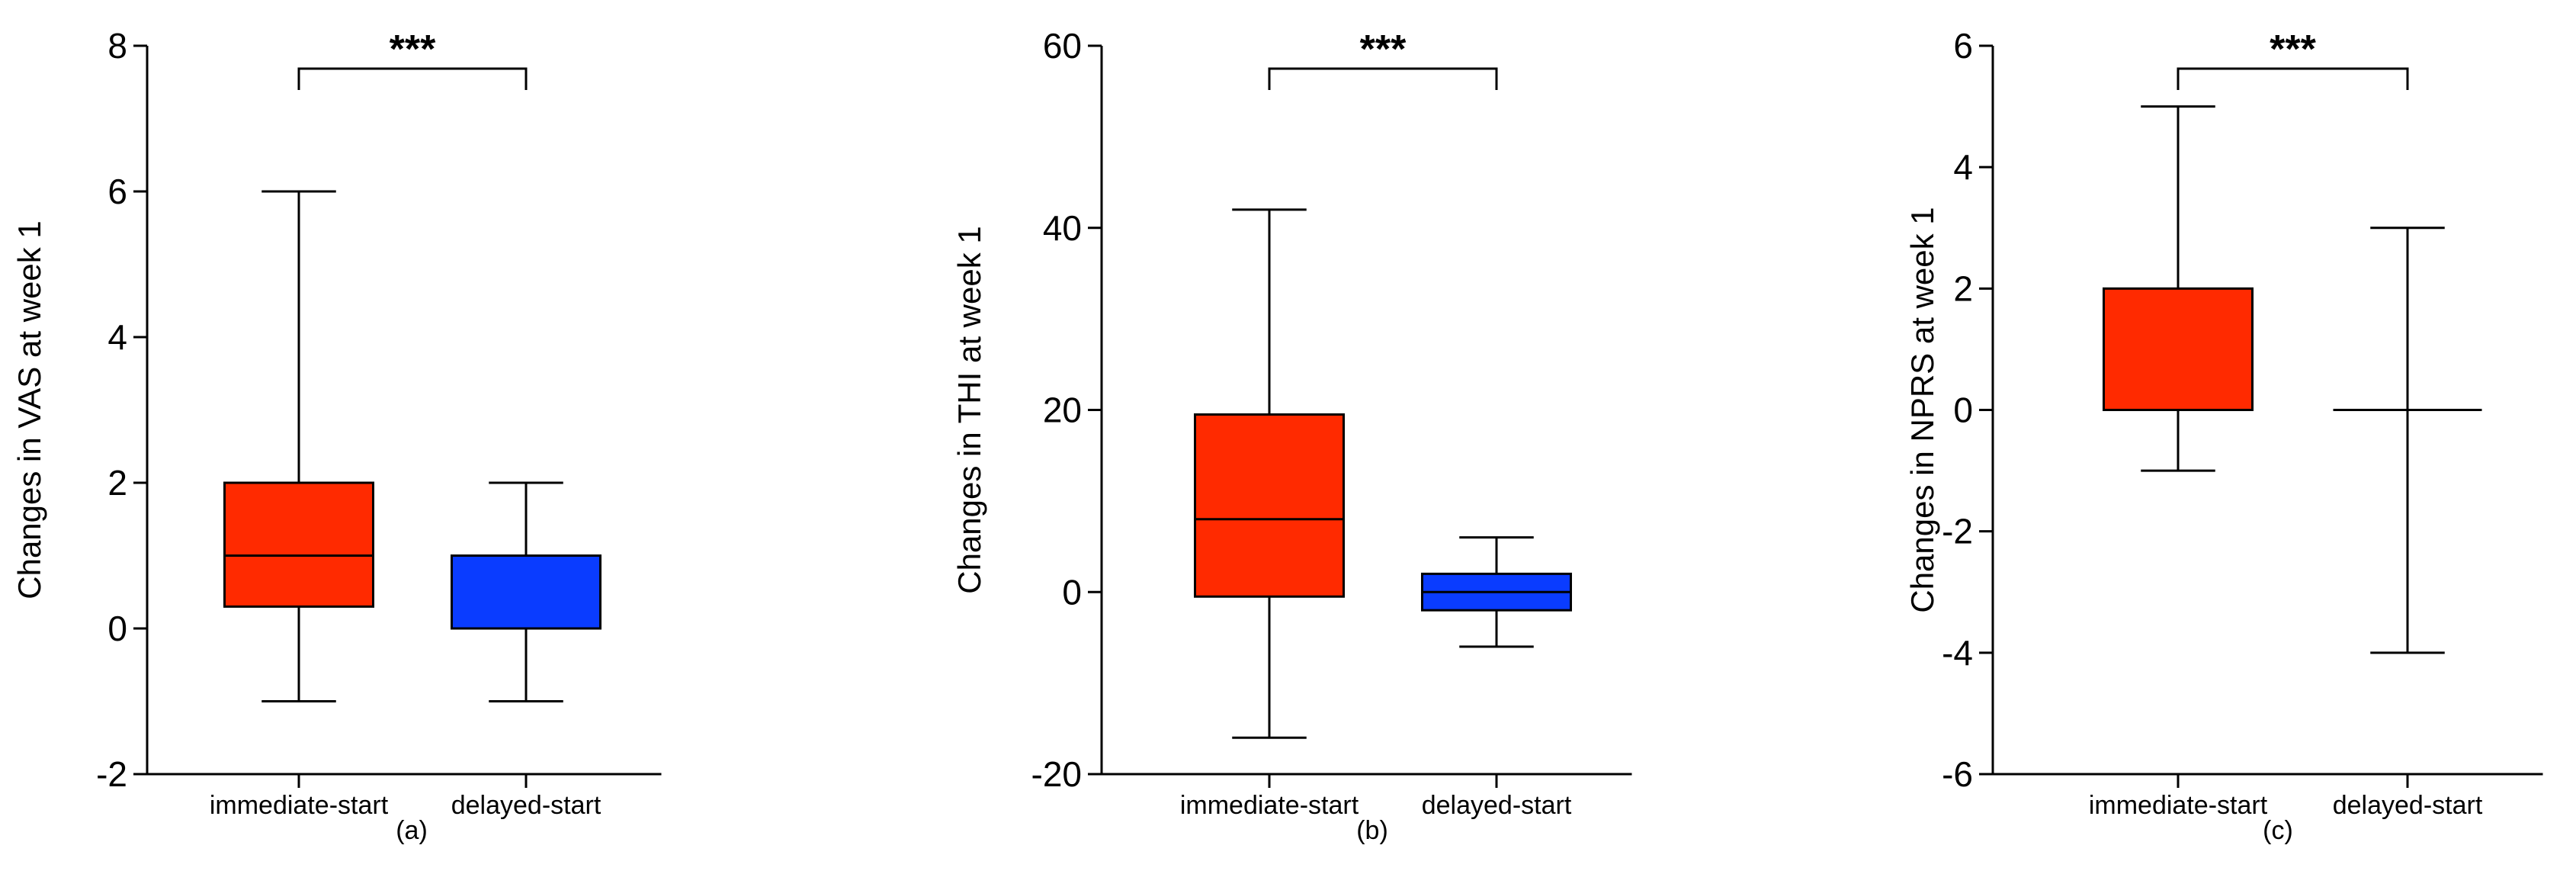 Image resolution: width=2576 pixels, height=887 pixels. I want to click on panel-label: (a), so click(412, 831).